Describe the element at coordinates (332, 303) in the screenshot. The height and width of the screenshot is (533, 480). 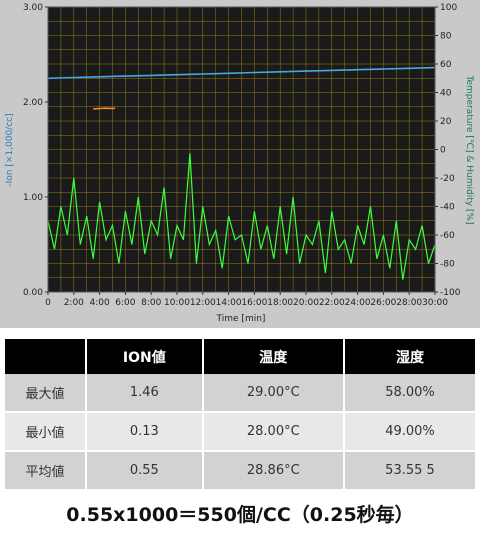
I see `x-tick-label: 22:00` at that location.